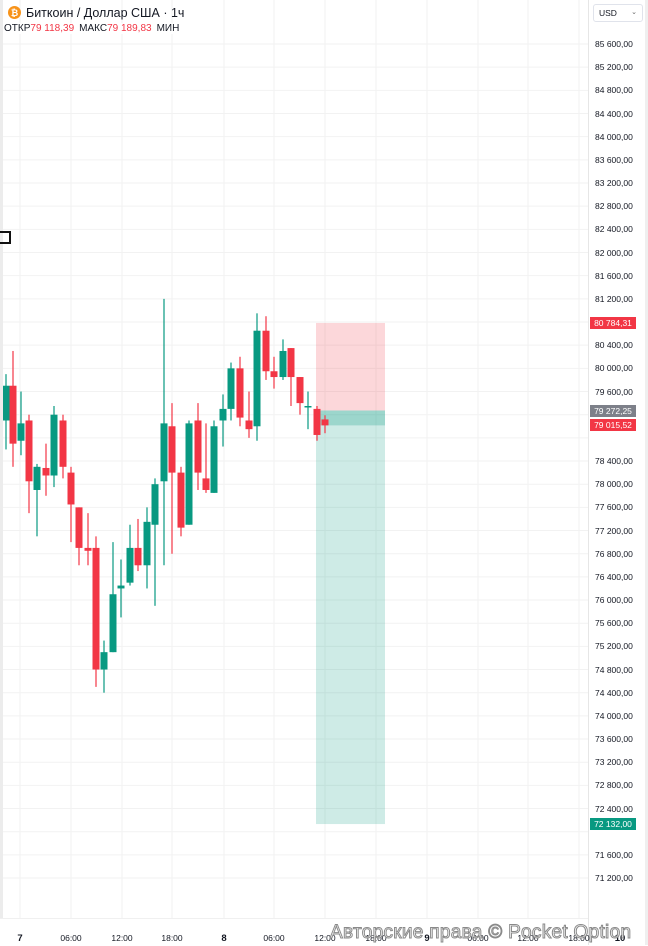 This screenshot has height=946, width=648. I want to click on open-label: ОТКР, so click(17, 28).